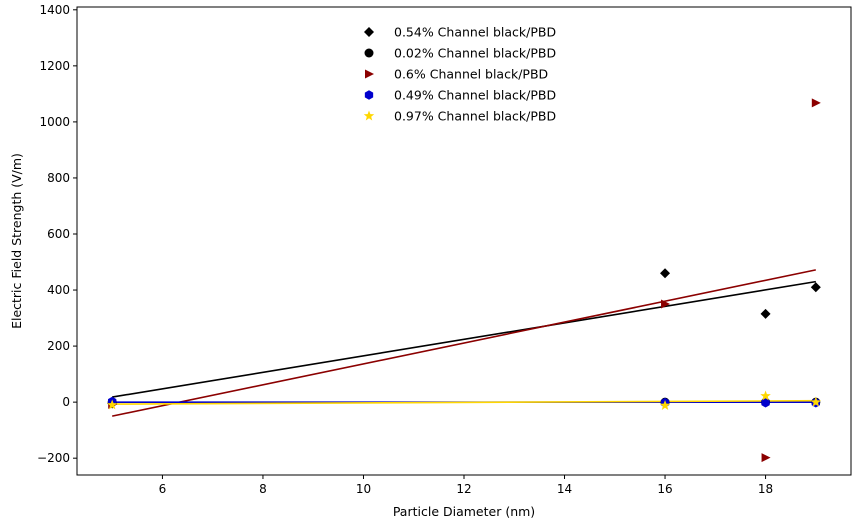  What do you see at coordinates (475, 53) in the screenshot?
I see `legend-label: 0.02% Channel black/PBD` at bounding box center [475, 53].